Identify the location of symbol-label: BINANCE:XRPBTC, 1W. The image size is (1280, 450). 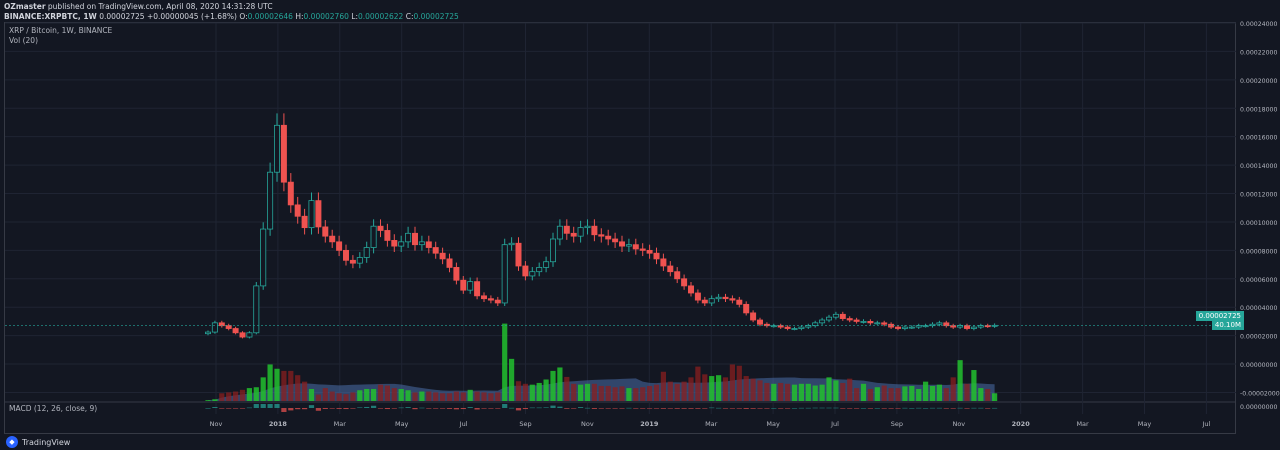
(50, 16).